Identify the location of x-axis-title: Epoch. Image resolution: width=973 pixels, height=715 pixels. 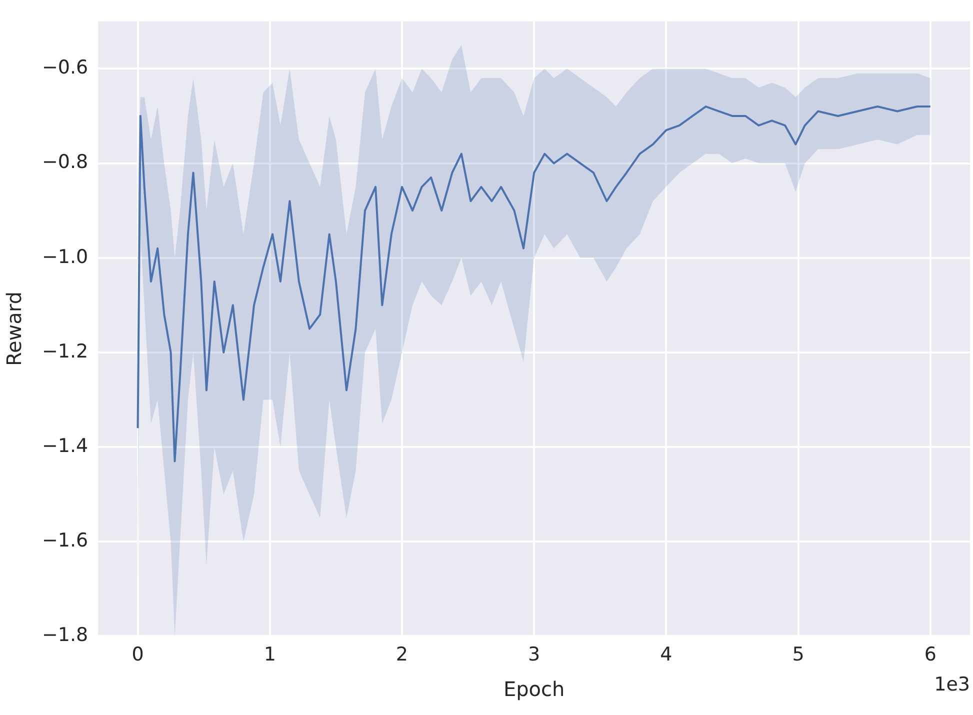
(534, 689).